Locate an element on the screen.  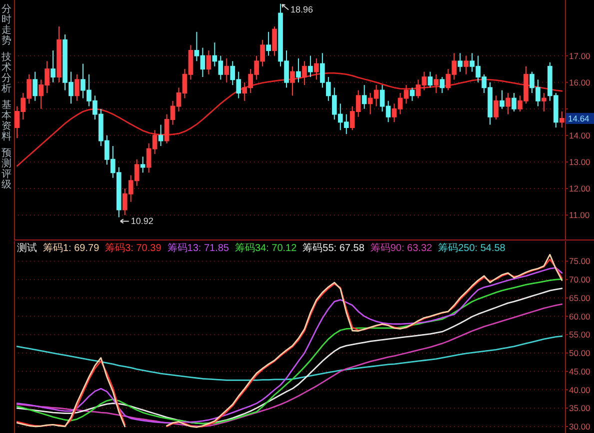
text: 筹码1: 69.79 is located at coordinates (71, 248).